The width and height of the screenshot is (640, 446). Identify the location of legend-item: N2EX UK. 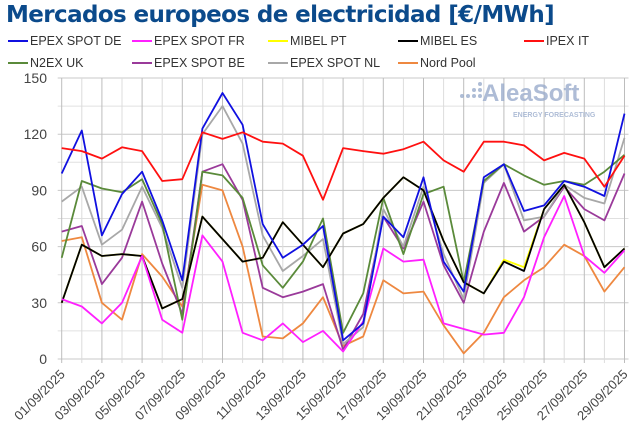
(46, 63).